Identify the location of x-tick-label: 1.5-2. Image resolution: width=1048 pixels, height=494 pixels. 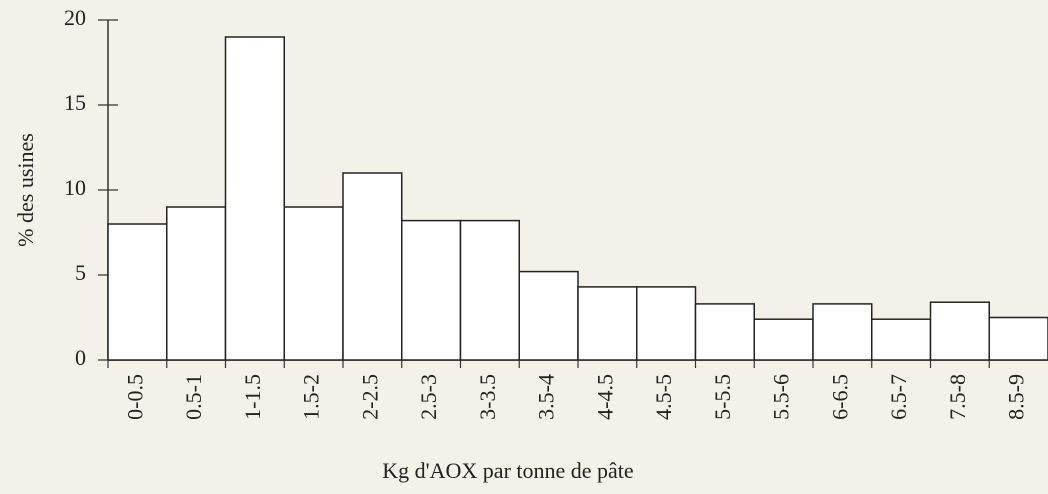
(311, 397).